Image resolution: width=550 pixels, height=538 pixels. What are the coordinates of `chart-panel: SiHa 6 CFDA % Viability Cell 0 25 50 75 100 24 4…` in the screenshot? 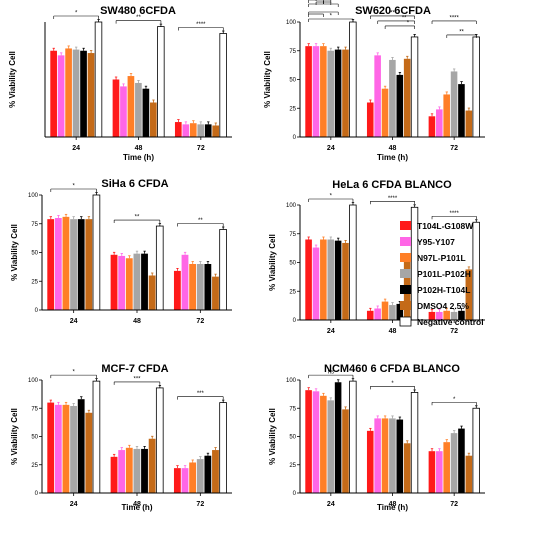 It's located at (121, 251).